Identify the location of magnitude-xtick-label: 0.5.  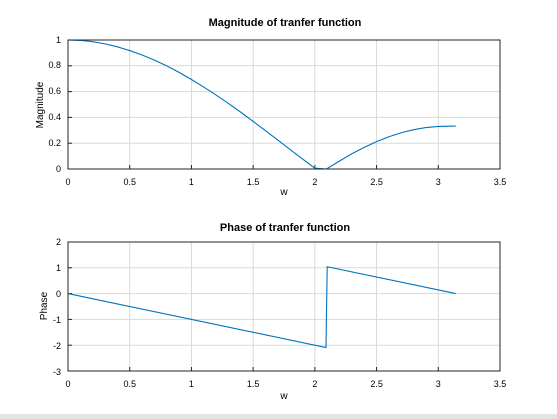
(129, 182).